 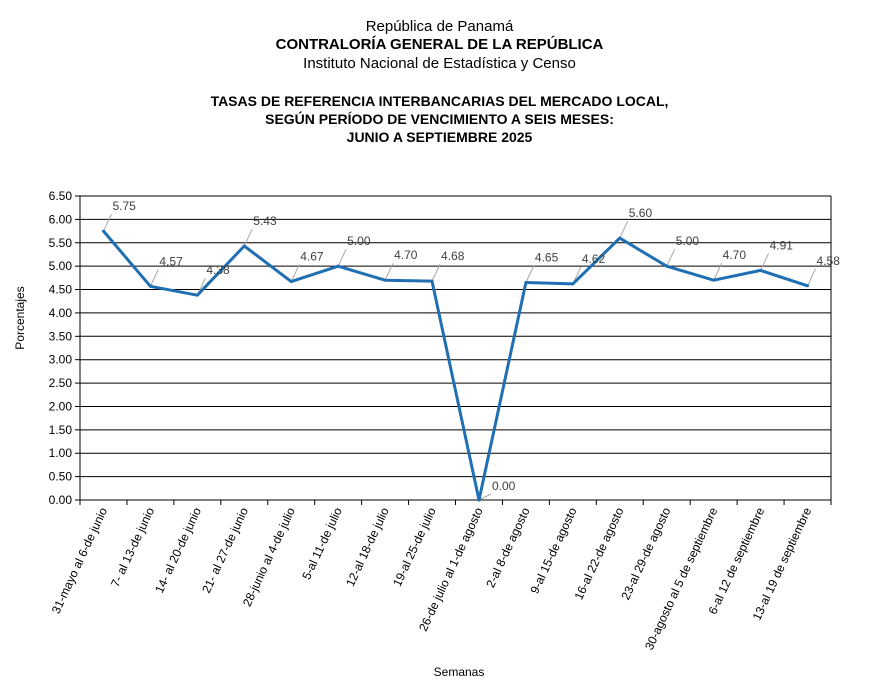 I want to click on y-tick-label: 1.50, so click(x=61, y=430).